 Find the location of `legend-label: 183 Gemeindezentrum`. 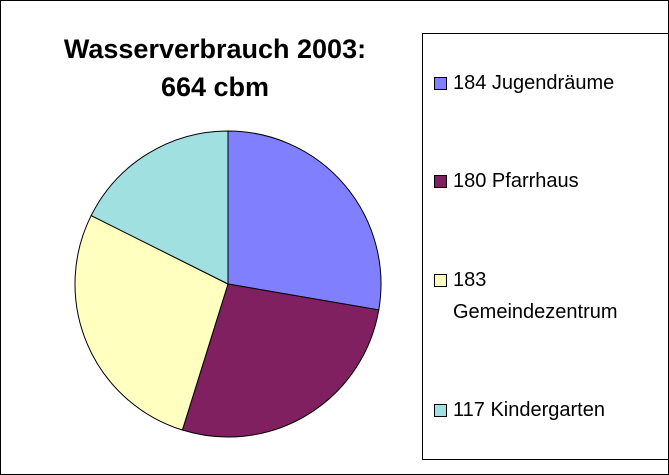

legend-label: 183 Gemeindezentrum is located at coordinates (535, 295).